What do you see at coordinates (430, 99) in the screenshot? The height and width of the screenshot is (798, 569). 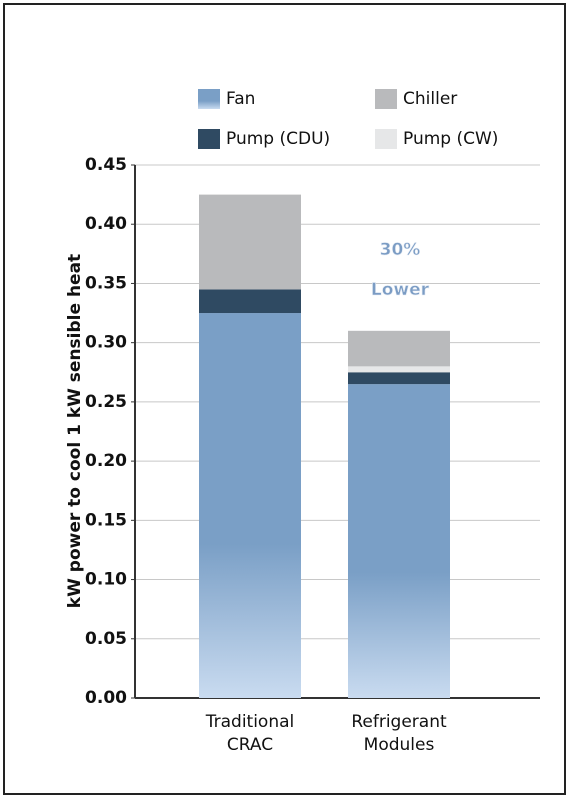 I see `legend-label: Chiller` at bounding box center [430, 99].